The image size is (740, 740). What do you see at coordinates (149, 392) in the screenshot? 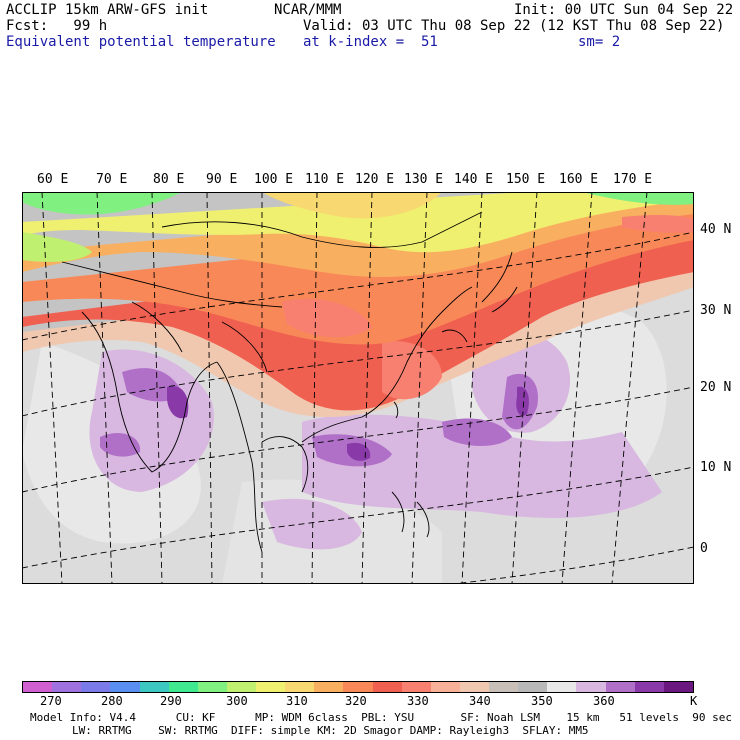
I see `coastline-india` at bounding box center [149, 392].